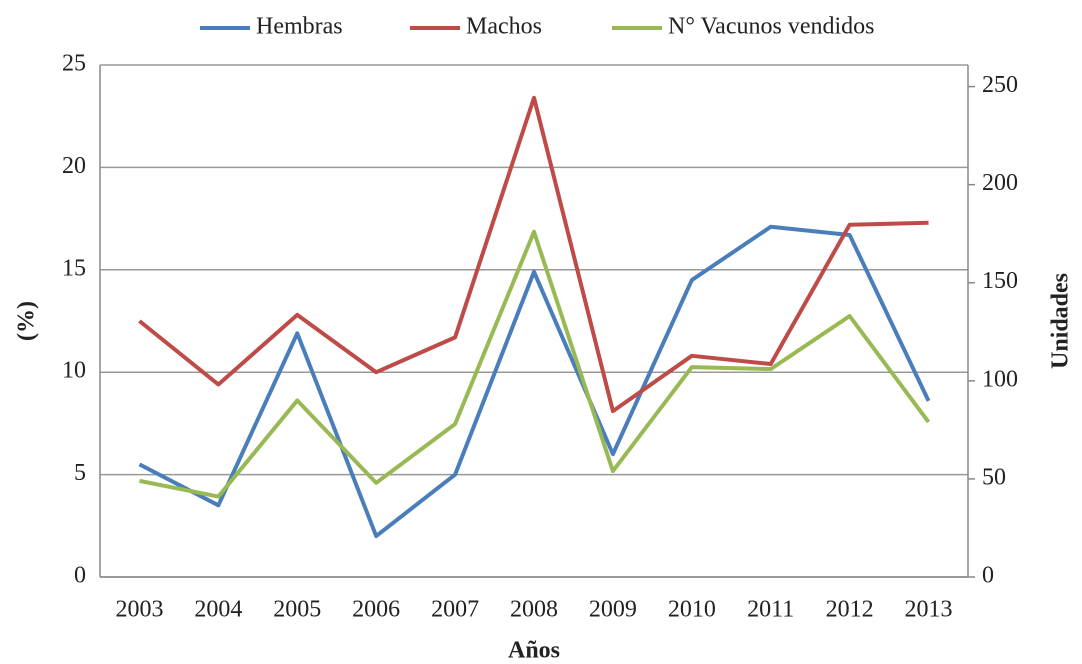 The image size is (1082, 664). I want to click on y2-tick-label: 150, so click(1000, 281).